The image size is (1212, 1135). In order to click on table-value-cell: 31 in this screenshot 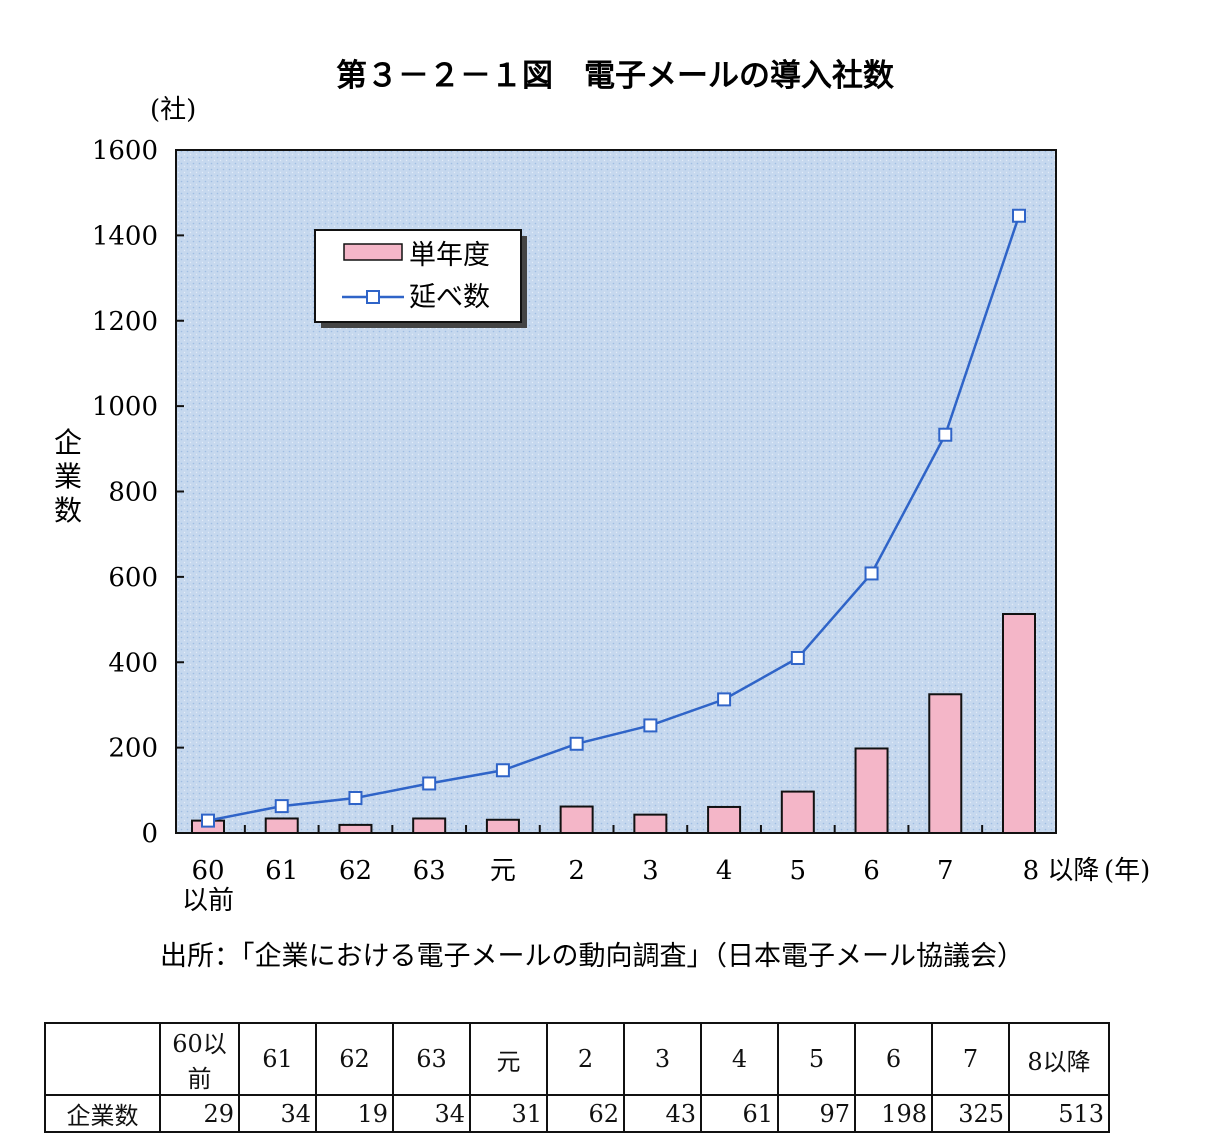, I will do `click(508, 1113)`.